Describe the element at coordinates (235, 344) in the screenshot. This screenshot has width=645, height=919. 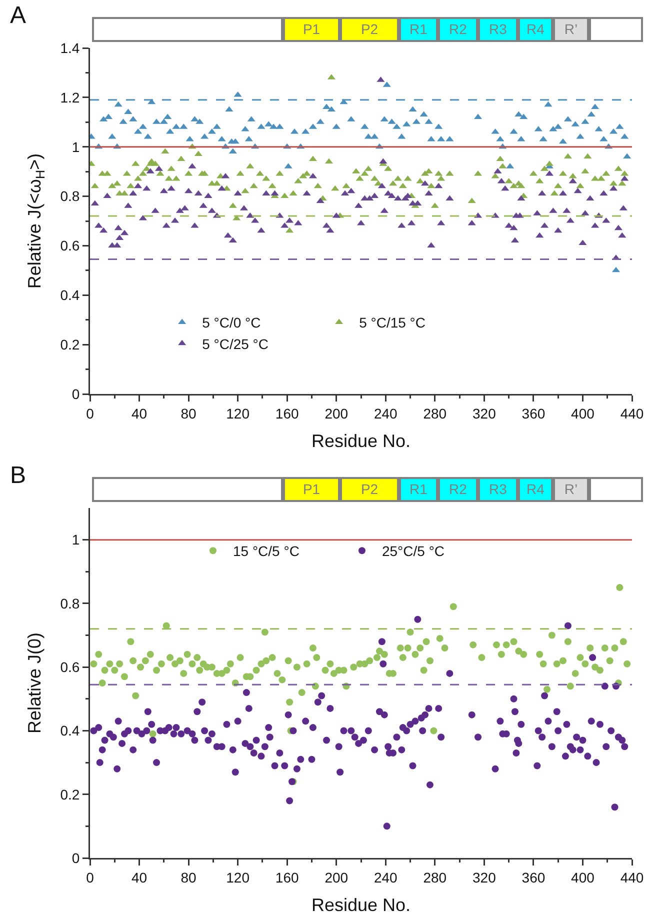
I see `legend-label: 5 °C/25 °C` at that location.